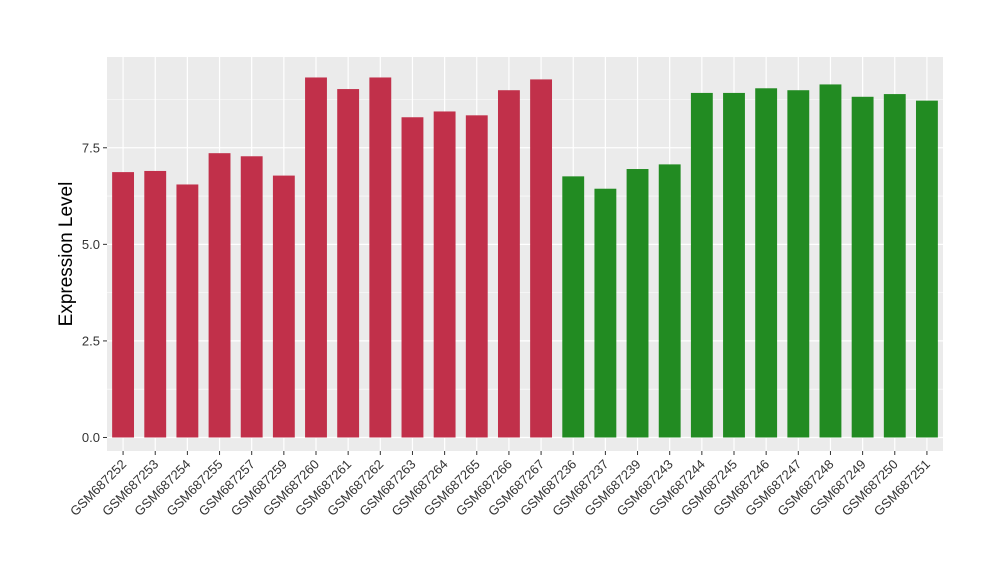 The width and height of the screenshot is (1000, 580). I want to click on bar-GSM687255, so click(219, 295).